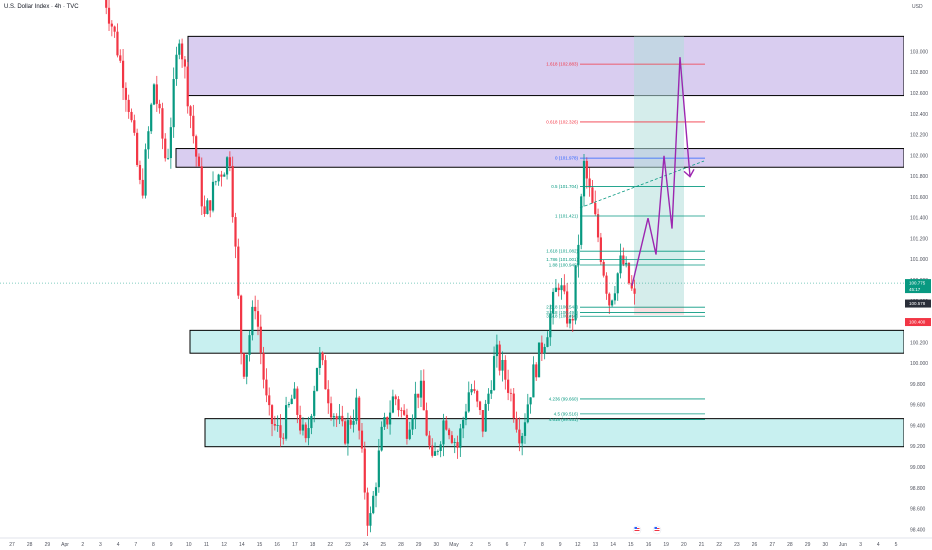  Describe the element at coordinates (554, 433) in the screenshot. I see `demand-zone` at that location.